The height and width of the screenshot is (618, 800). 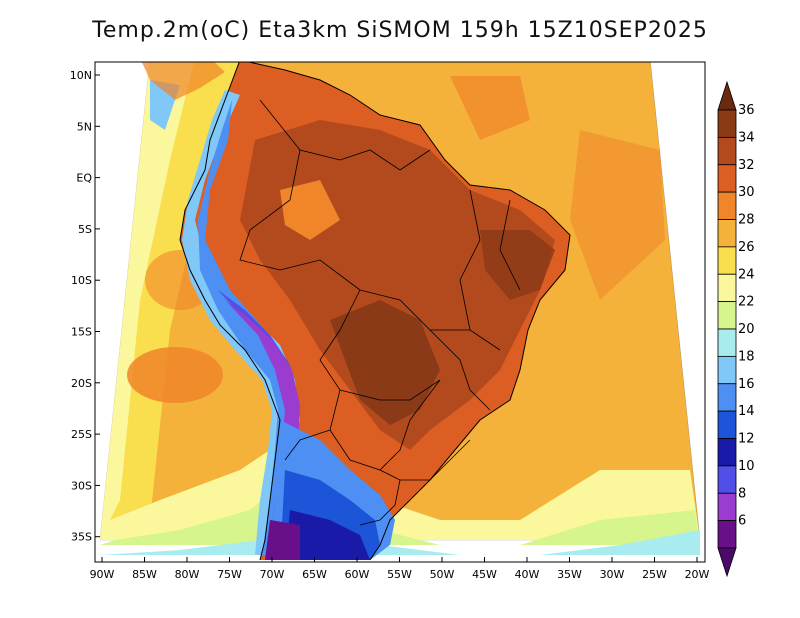 I want to click on lon-tick-label: 75W, so click(x=229, y=574).